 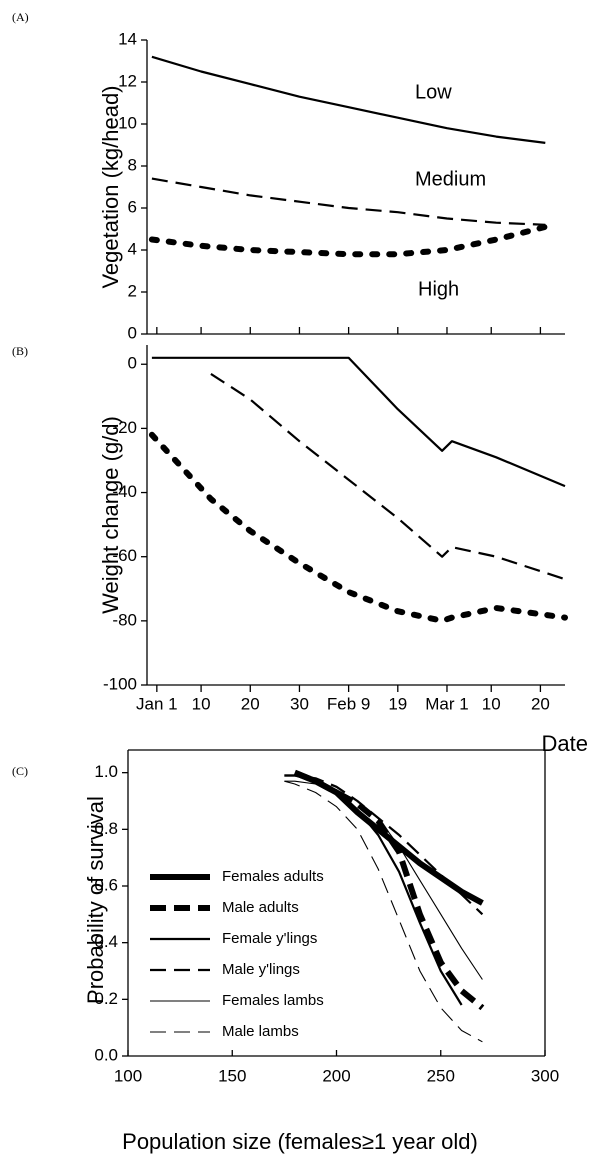 I want to click on y-axis-title: Vegetation (kg/head), so click(x=110, y=186).